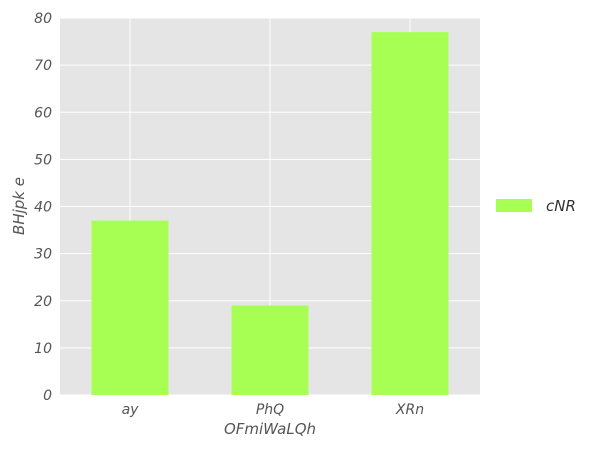 Image resolution: width=600 pixels, height=450 pixels. I want to click on y-tick-label: 0, so click(47, 396).